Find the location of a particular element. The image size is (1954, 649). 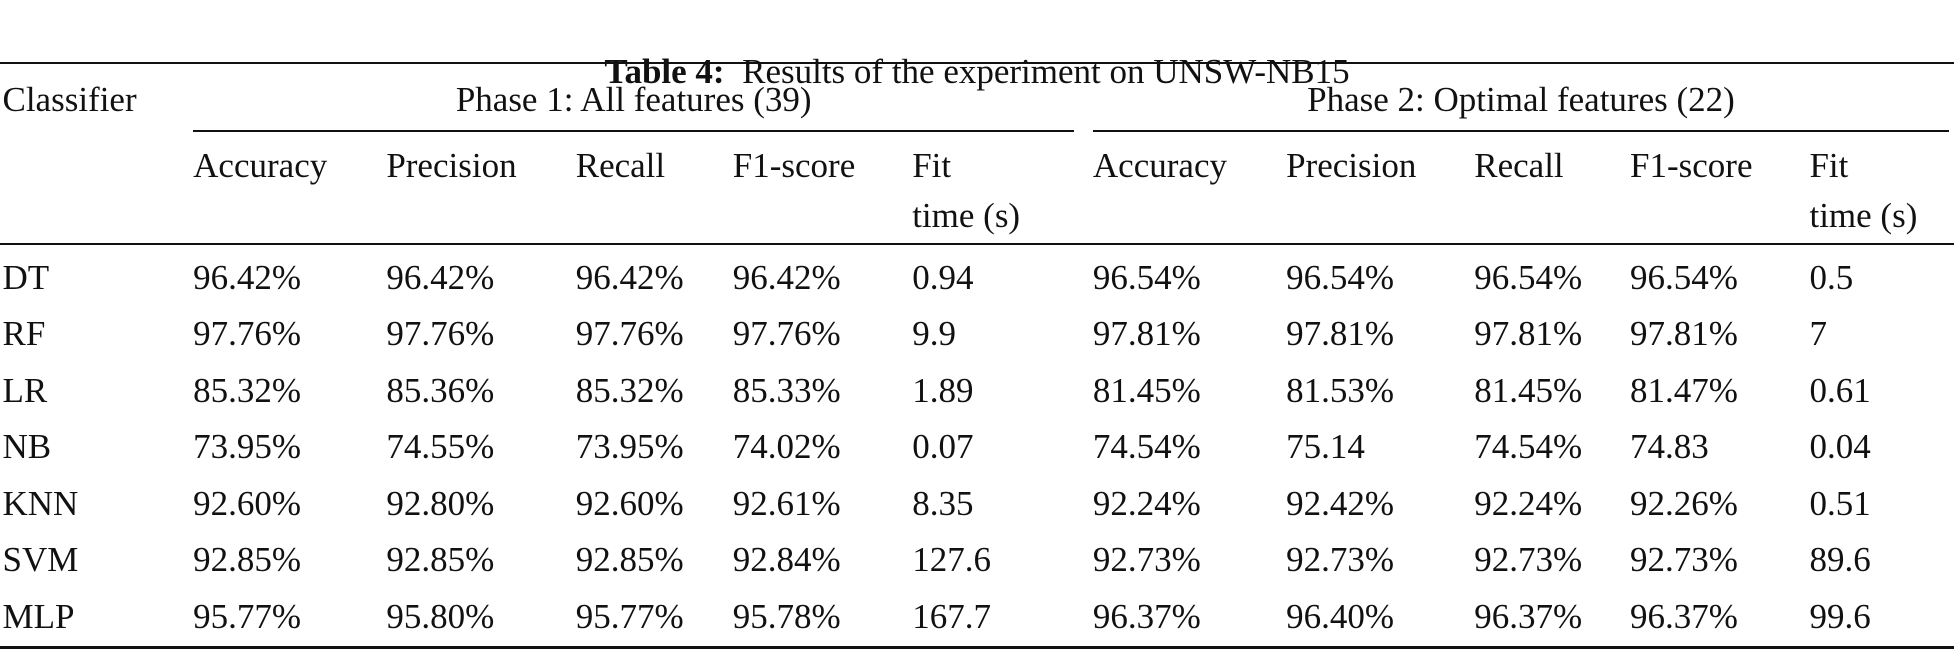

cell: 0.94 is located at coordinates (943, 277).